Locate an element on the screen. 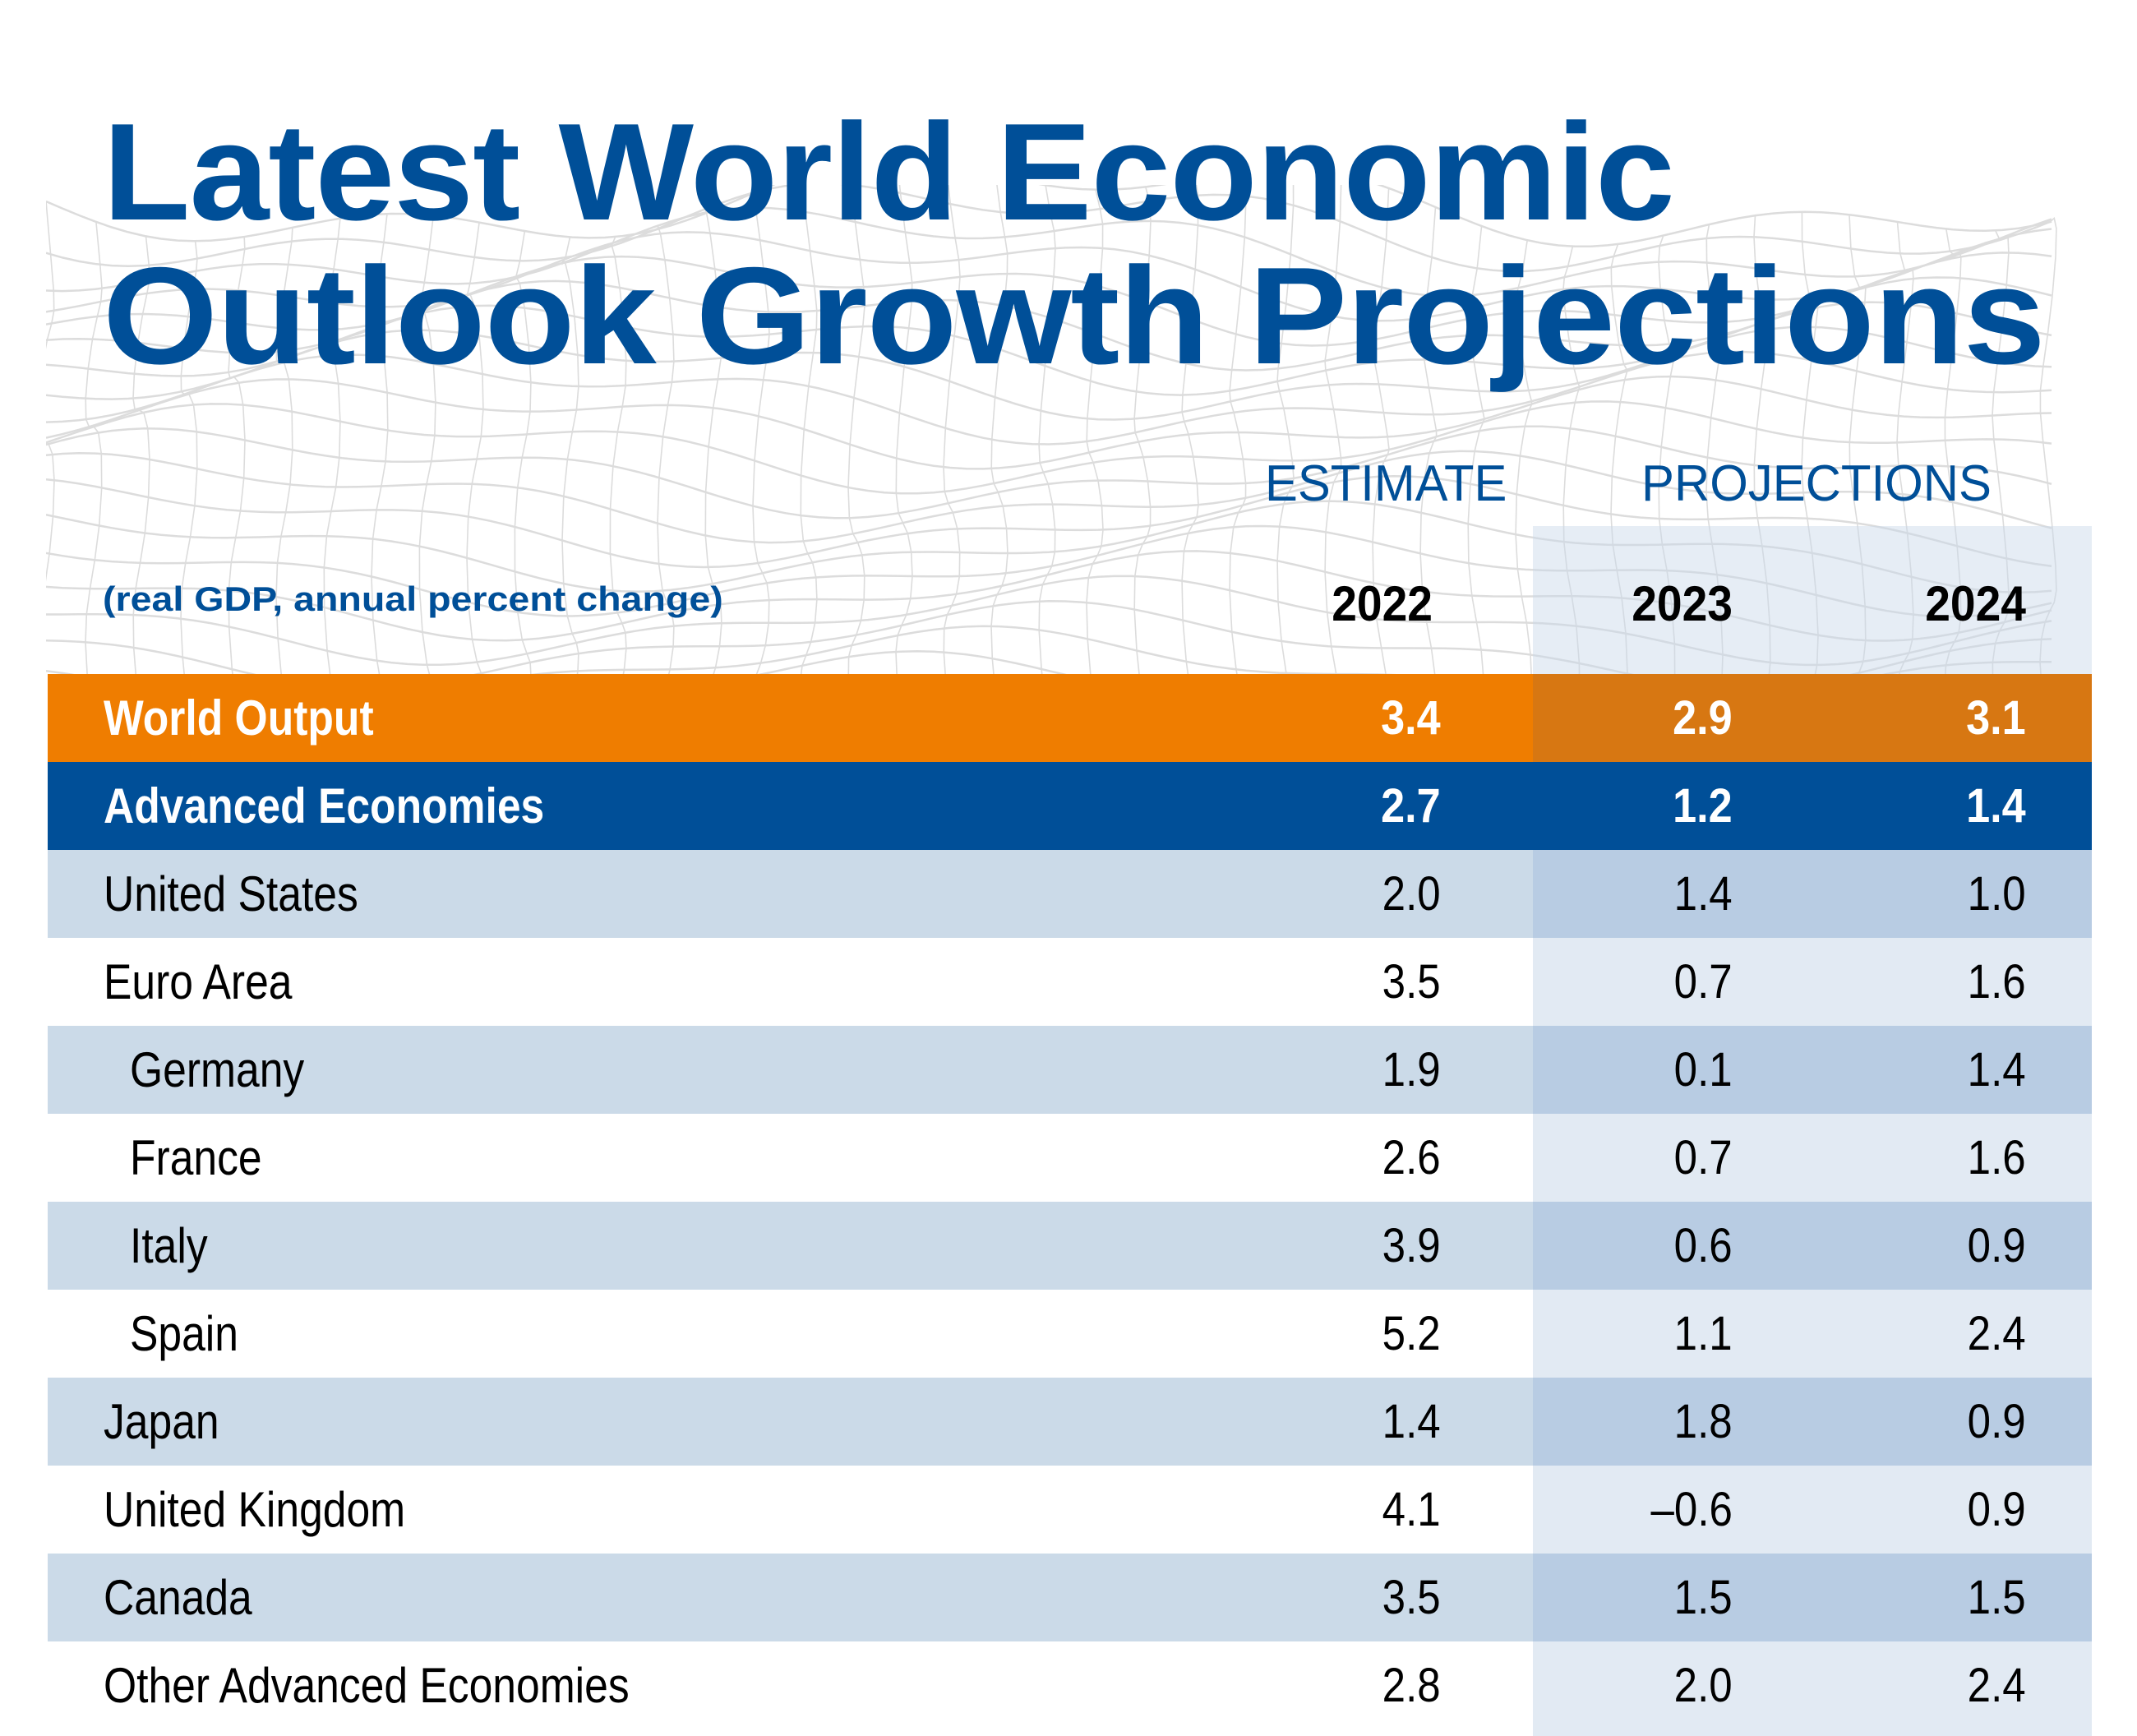 The width and height of the screenshot is (2137, 1736). cell-value-text: 2.0 is located at coordinates (1704, 1686).